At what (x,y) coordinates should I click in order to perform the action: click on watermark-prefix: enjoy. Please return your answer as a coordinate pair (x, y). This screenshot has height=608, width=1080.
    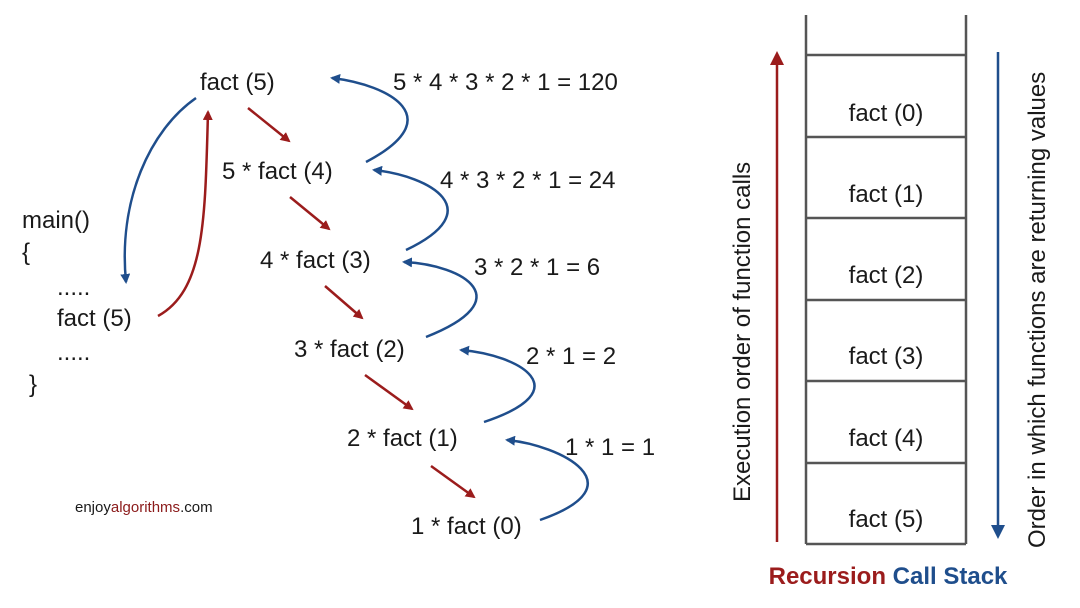
    Looking at the image, I should click on (93, 507).